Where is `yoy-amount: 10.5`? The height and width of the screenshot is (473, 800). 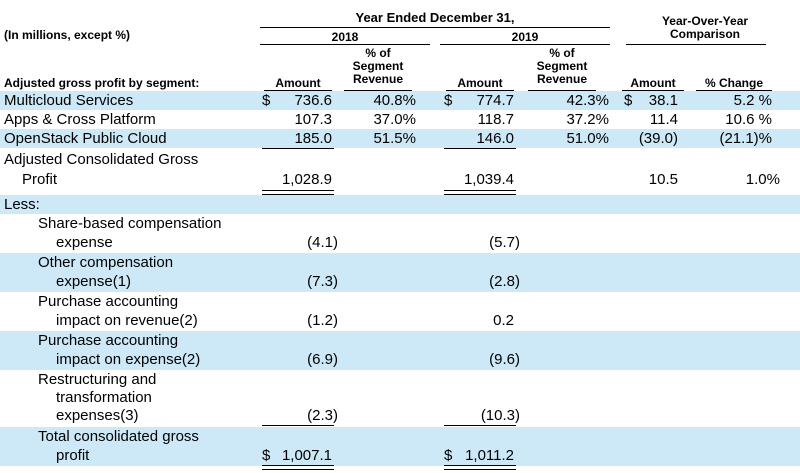
yoy-amount: 10.5 is located at coordinates (663, 179).